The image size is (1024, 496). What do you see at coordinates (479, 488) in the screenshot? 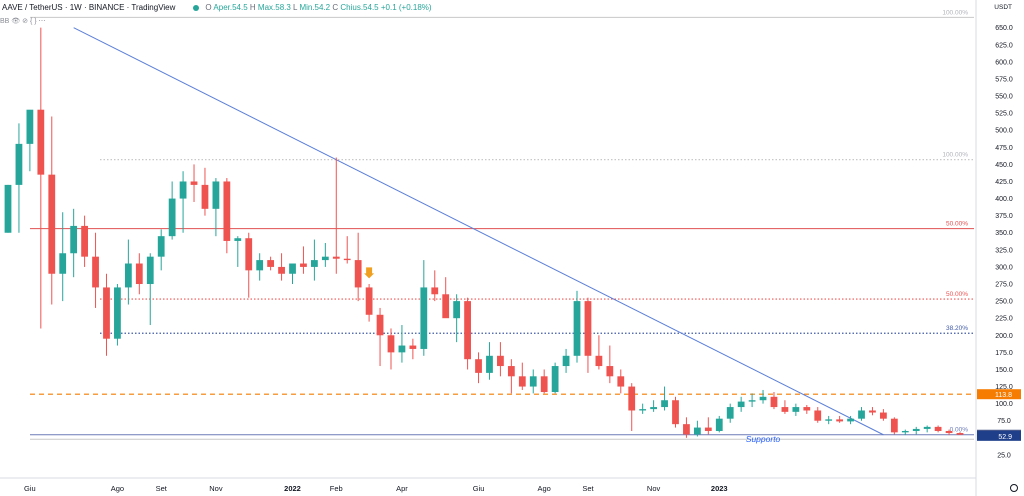
I see `x-tick-label: Giu` at bounding box center [479, 488].